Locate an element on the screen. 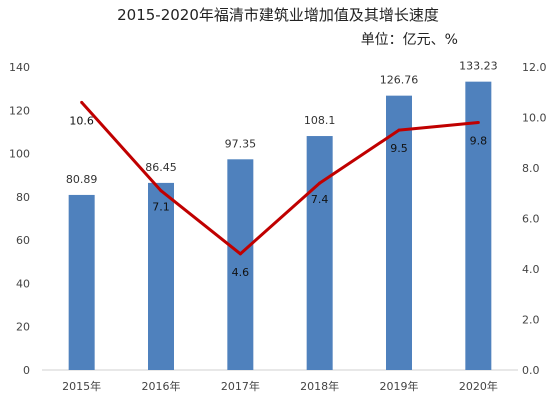 This screenshot has height=402, width=560. x-axis-tick: 2015年 is located at coordinates (81, 386).